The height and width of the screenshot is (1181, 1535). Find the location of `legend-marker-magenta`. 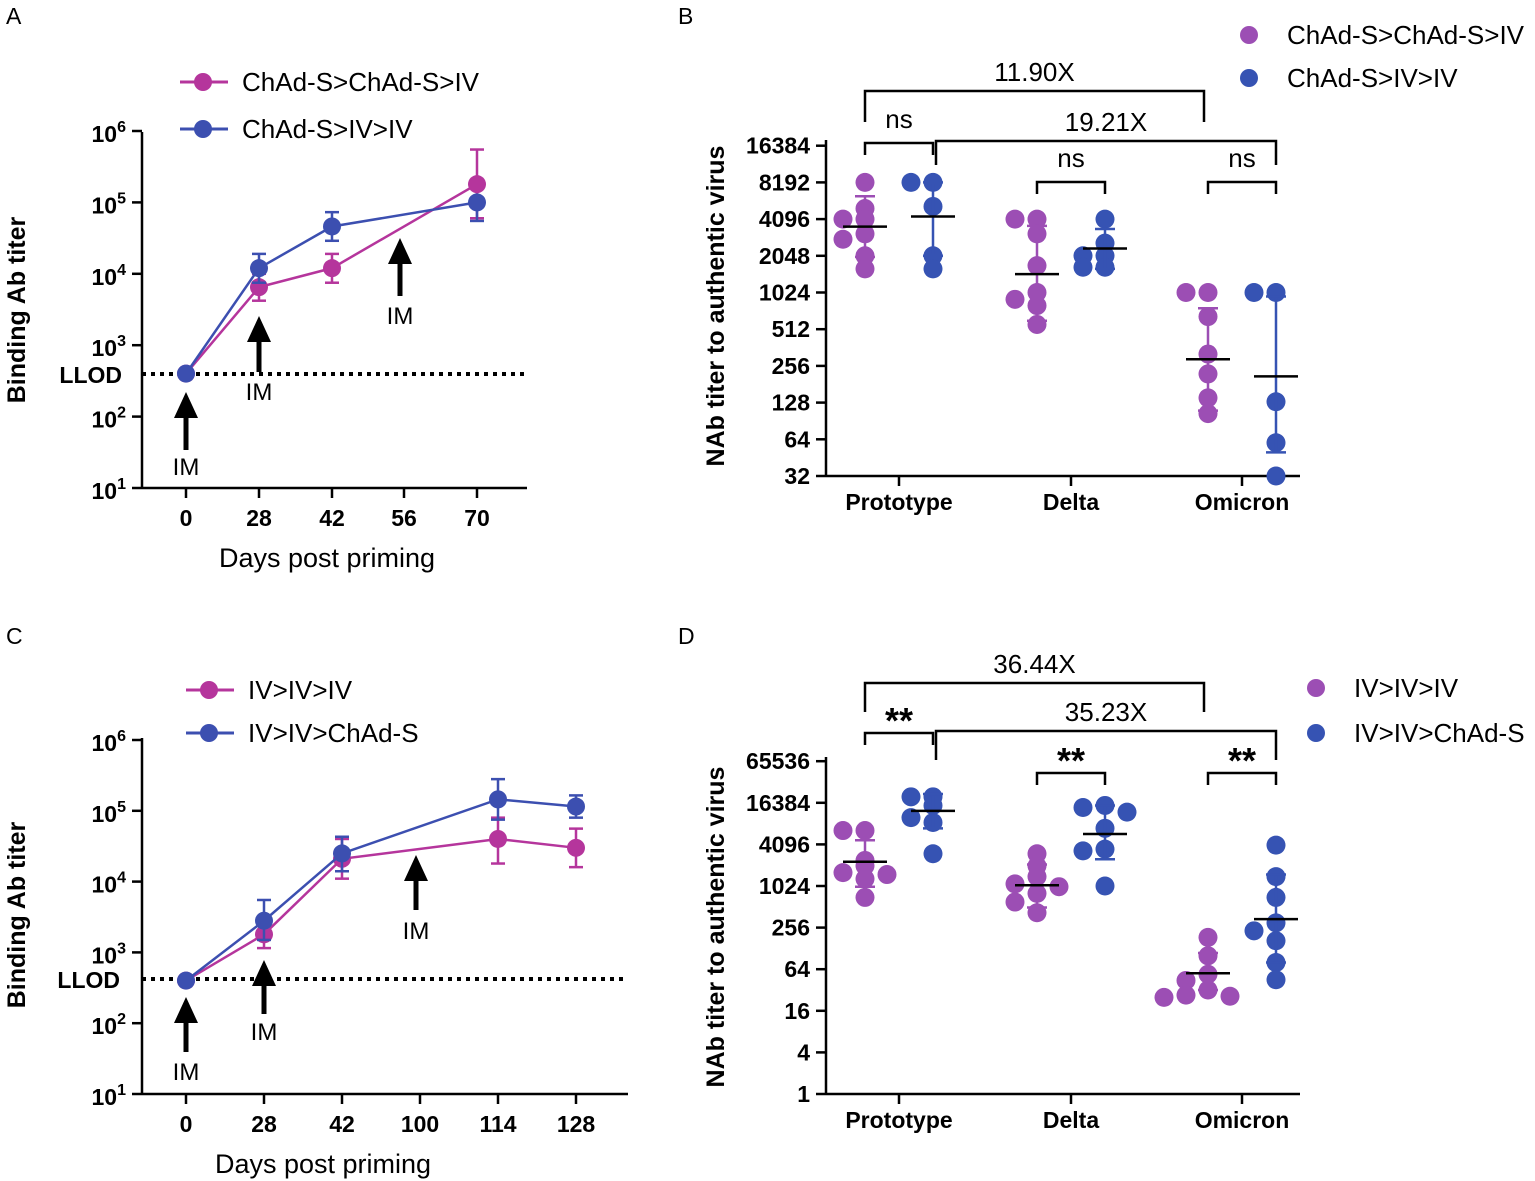

legend-marker-magenta is located at coordinates (203, 82).